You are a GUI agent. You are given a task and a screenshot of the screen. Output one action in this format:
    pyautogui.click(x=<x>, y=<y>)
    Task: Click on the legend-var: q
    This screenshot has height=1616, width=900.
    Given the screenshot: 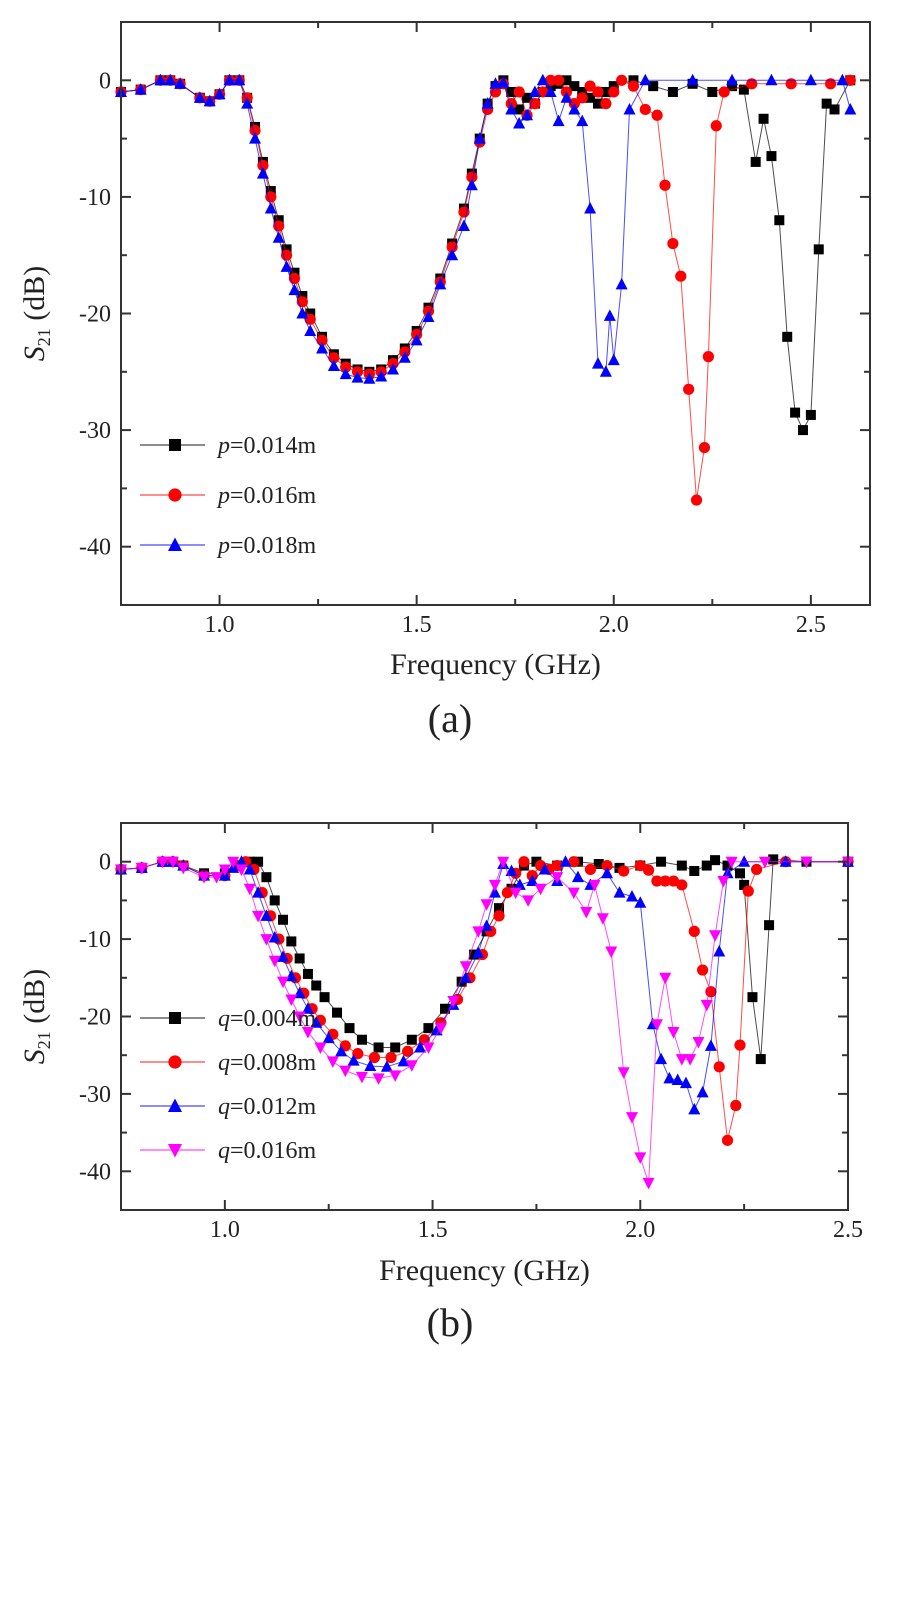 What is the action you would take?
    pyautogui.click(x=224, y=1107)
    